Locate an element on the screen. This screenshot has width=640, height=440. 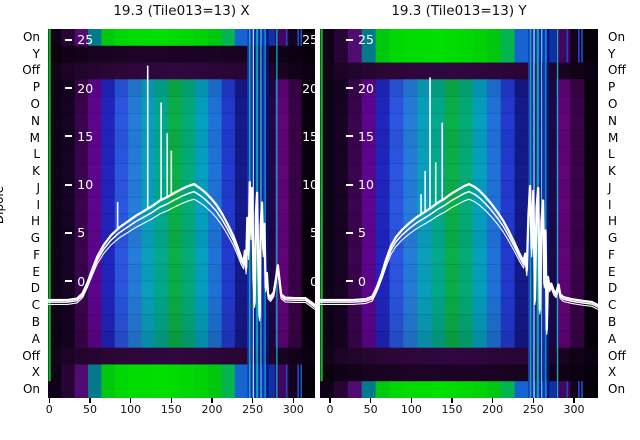
dipole-row-label: L is located at coordinates (611, 154).